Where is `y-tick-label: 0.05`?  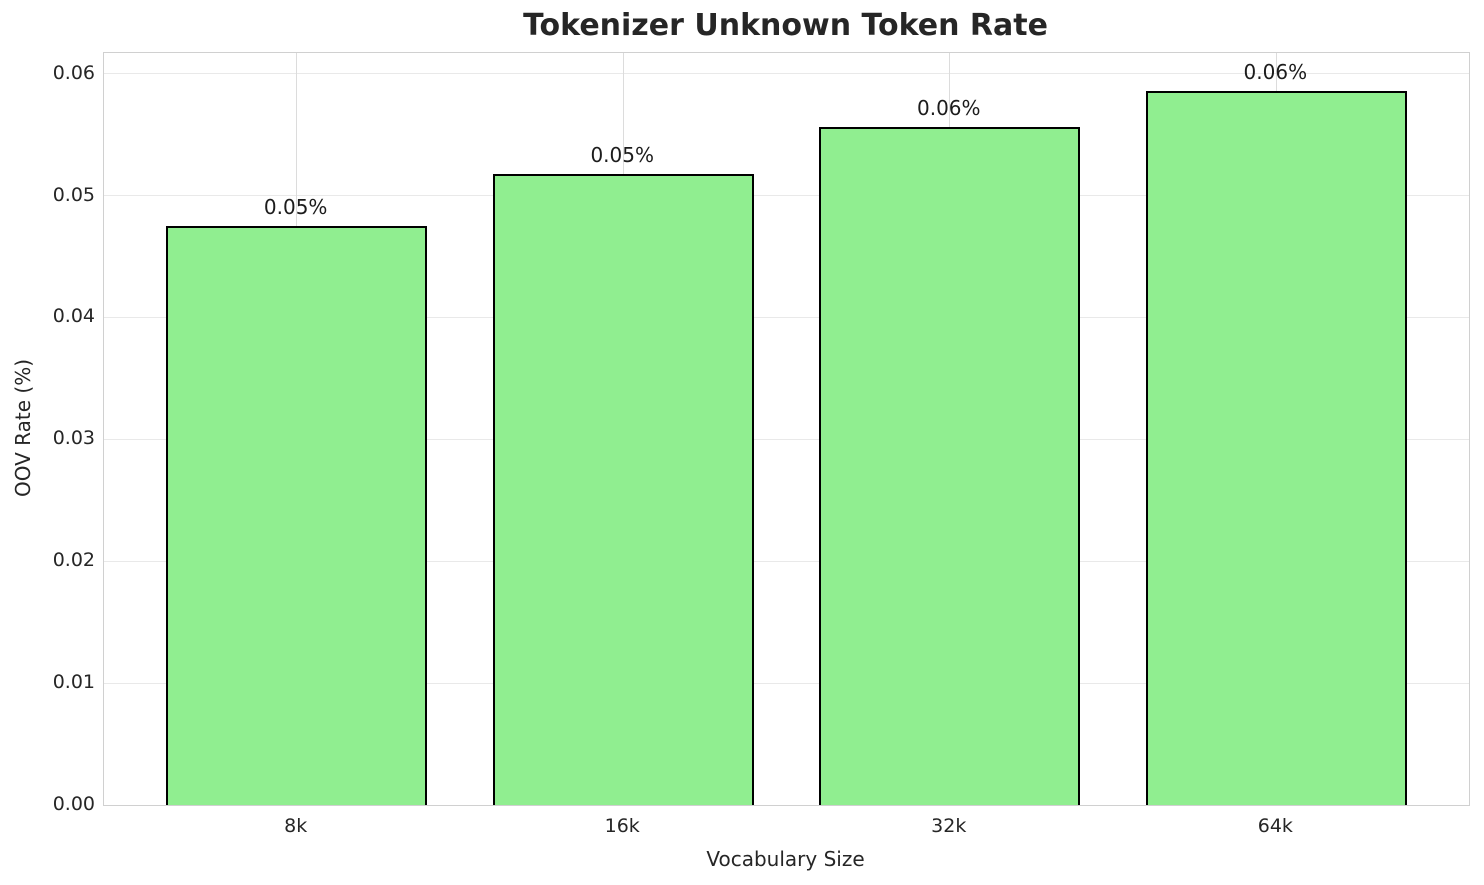 y-tick-label: 0.05 is located at coordinates (73, 194).